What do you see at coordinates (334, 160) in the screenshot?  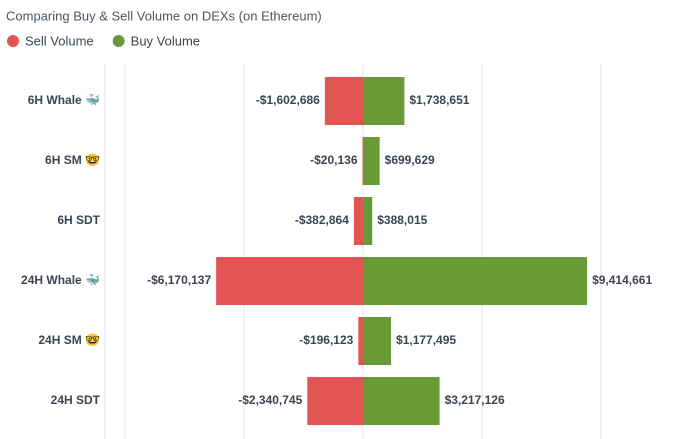 I see `value-label: -$20,136` at bounding box center [334, 160].